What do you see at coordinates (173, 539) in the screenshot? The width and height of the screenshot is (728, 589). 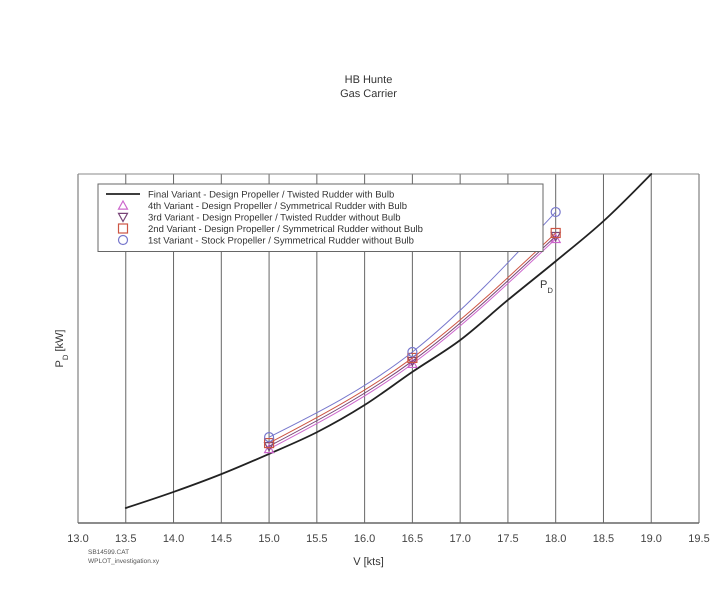 I see `x-tick-label: 14.0` at bounding box center [173, 539].